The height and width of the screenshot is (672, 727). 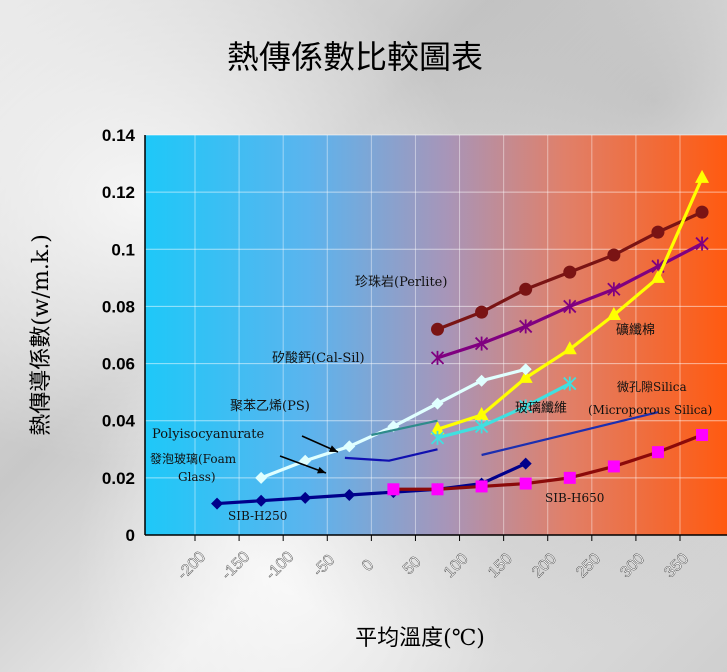 I want to click on annotation-label: 發泡玻璃(Foam, so click(x=193, y=458).